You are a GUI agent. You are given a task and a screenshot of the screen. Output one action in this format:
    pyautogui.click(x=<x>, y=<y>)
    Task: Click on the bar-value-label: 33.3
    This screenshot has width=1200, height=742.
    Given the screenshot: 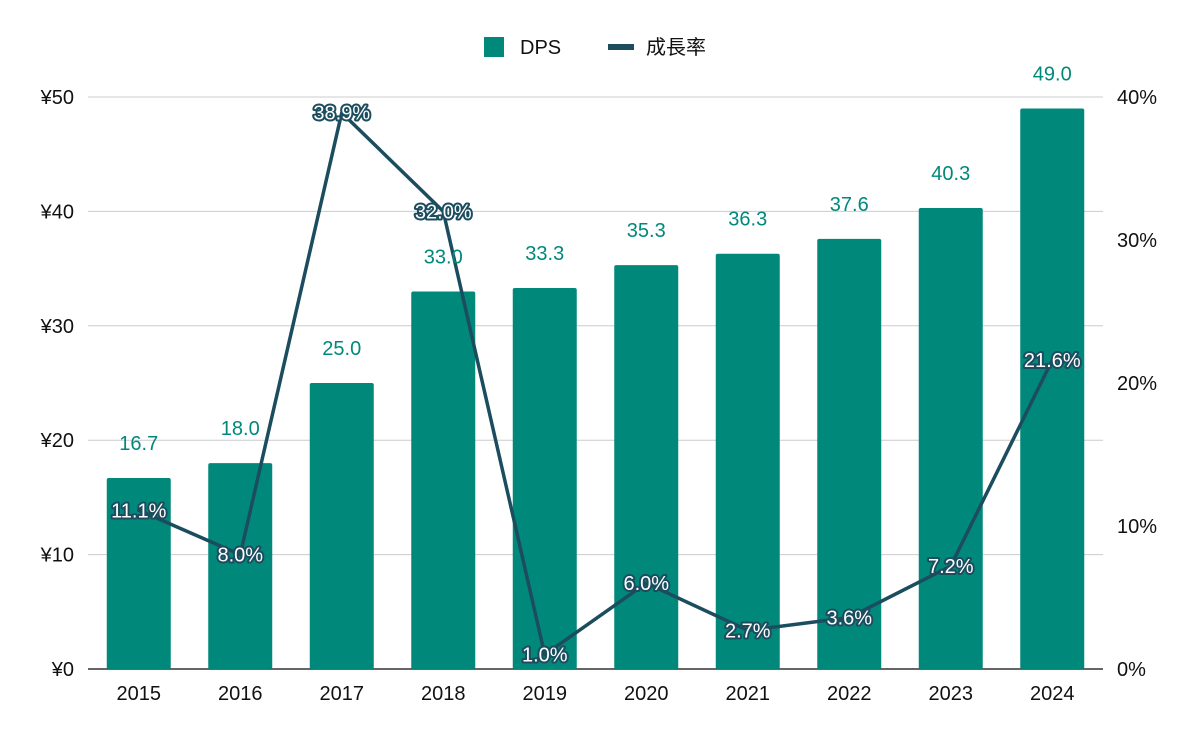 What is the action you would take?
    pyautogui.click(x=544, y=254)
    